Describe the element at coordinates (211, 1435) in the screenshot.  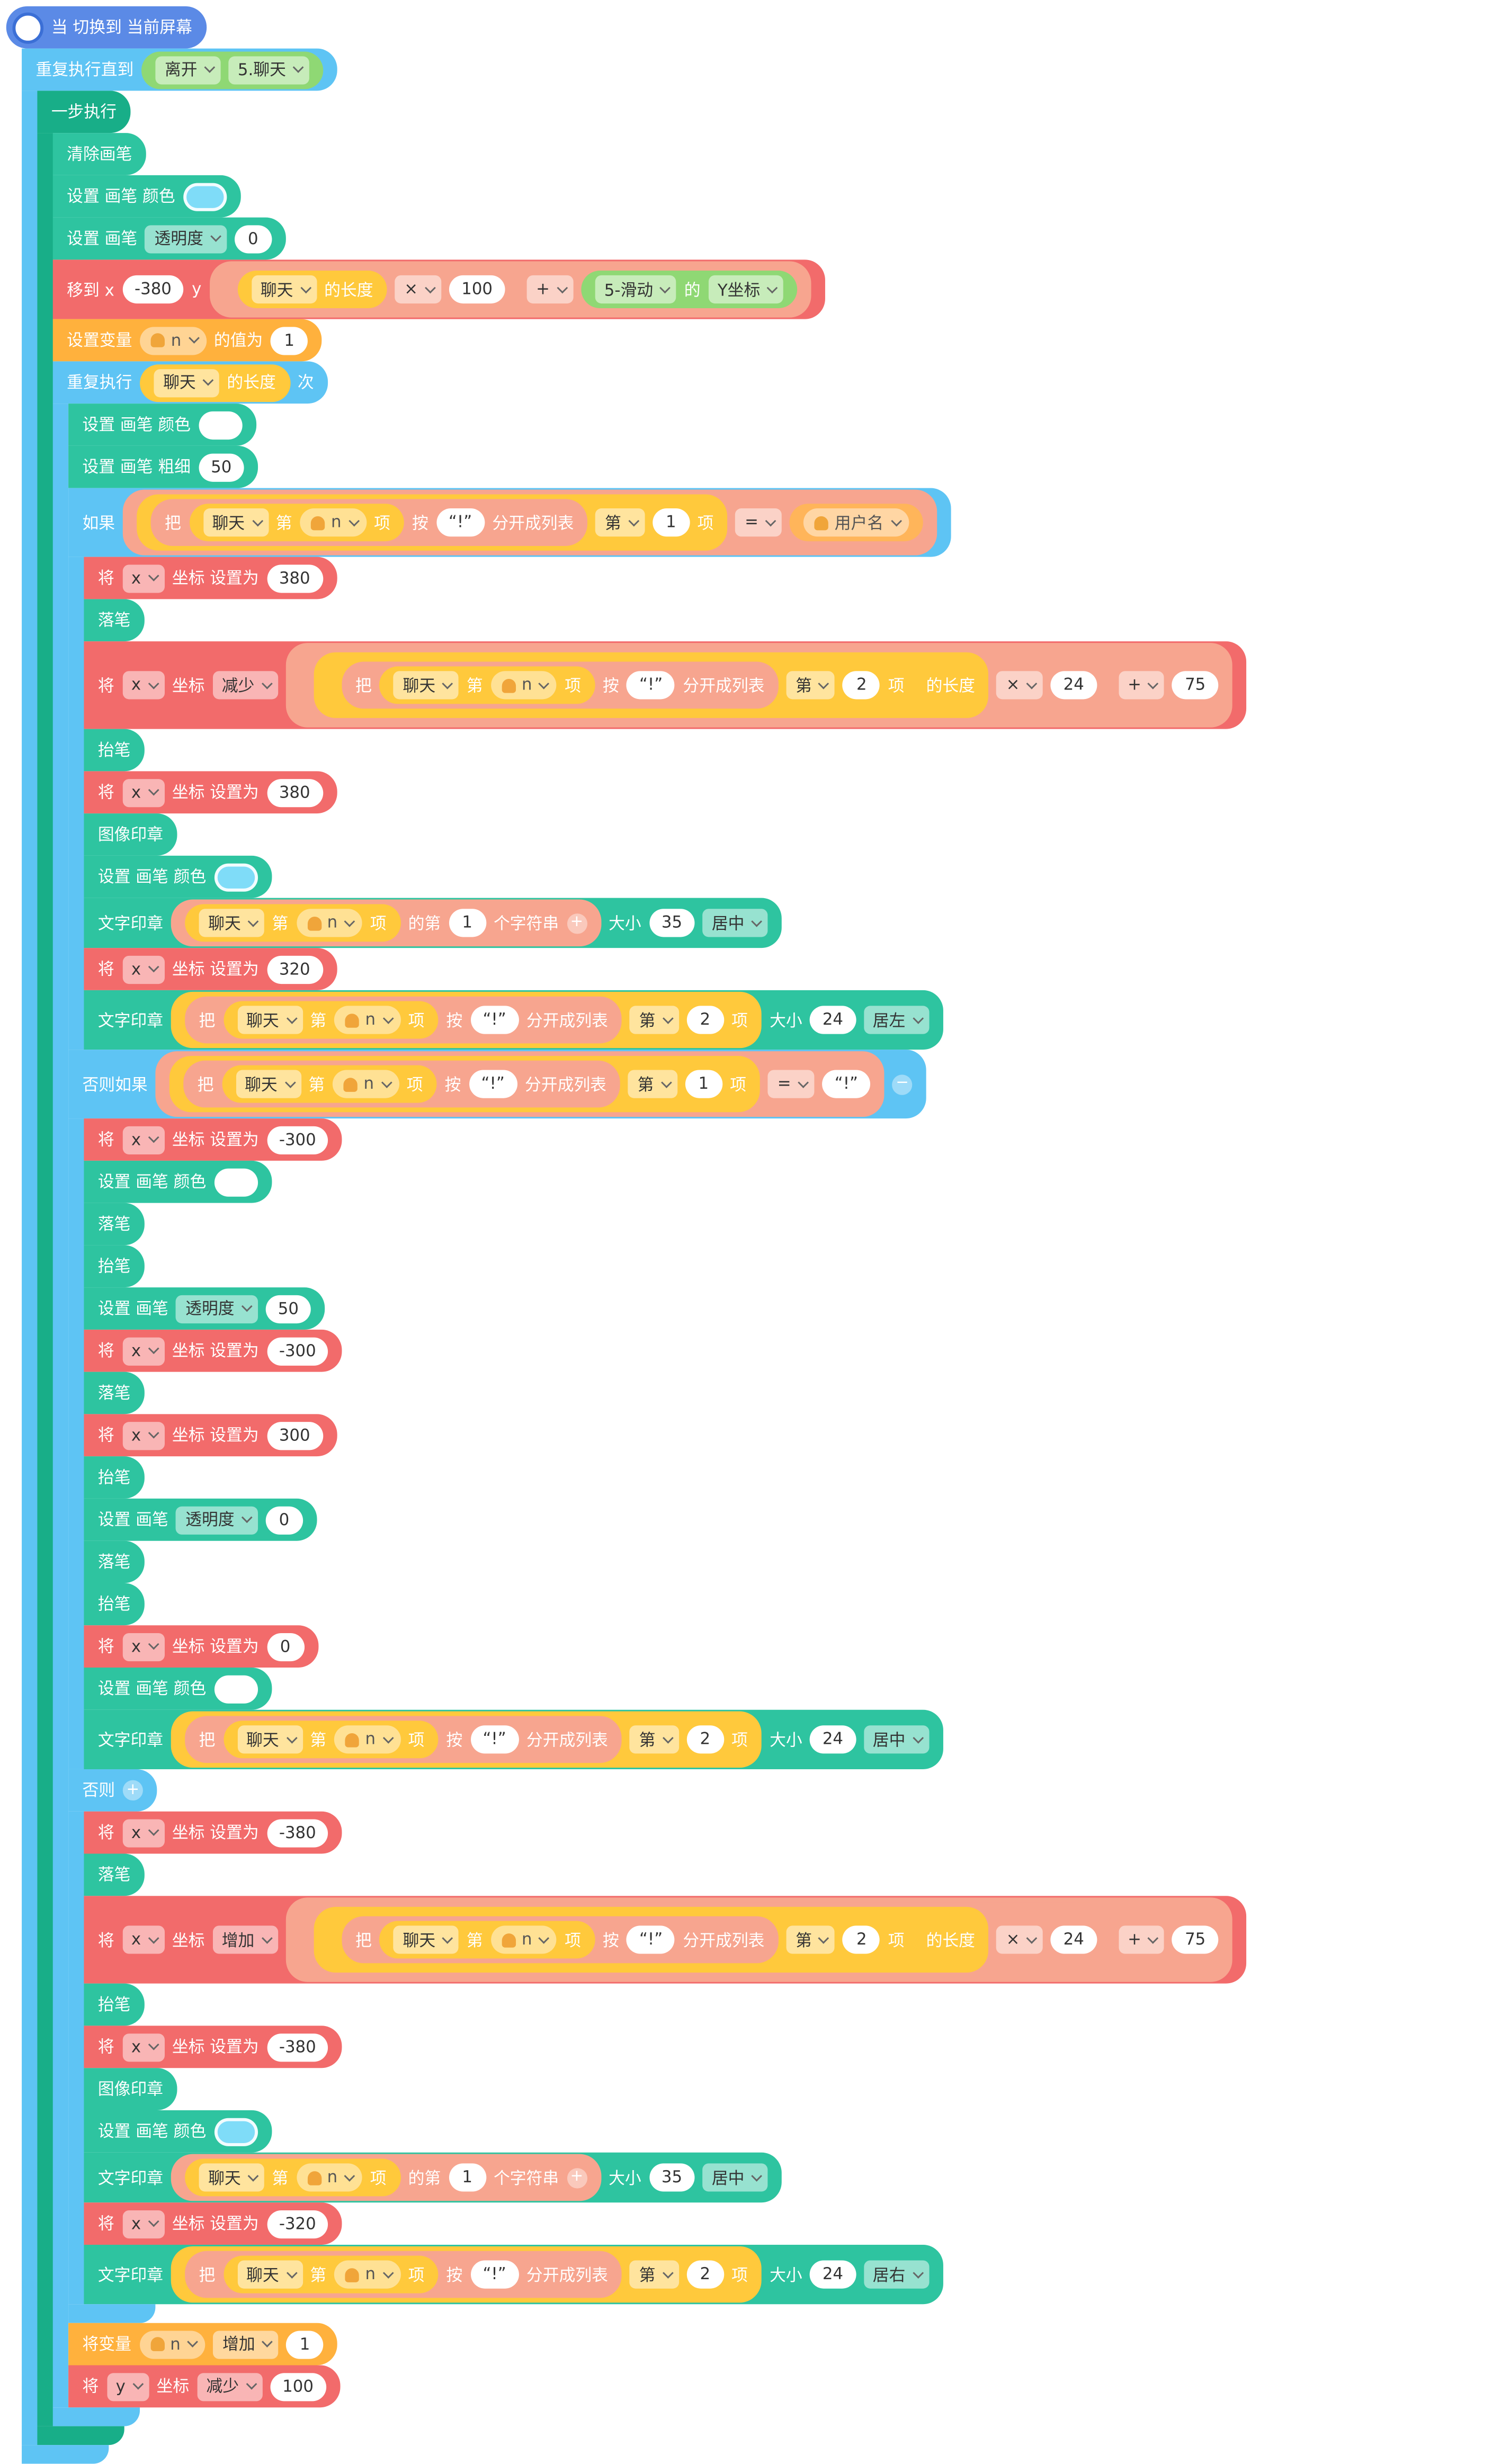
I see `block-row: 将 x 坐标 设置为 300` at that location.